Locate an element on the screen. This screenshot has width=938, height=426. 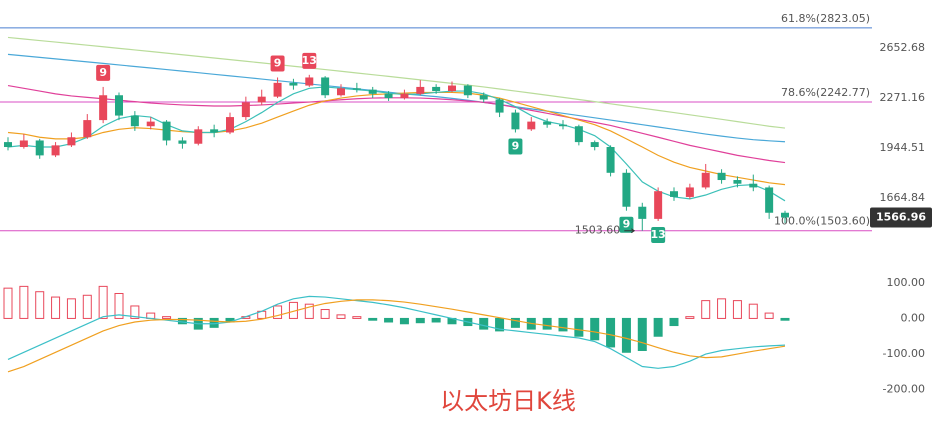
y-tick-label: -200.00 is located at coordinates (904, 389).